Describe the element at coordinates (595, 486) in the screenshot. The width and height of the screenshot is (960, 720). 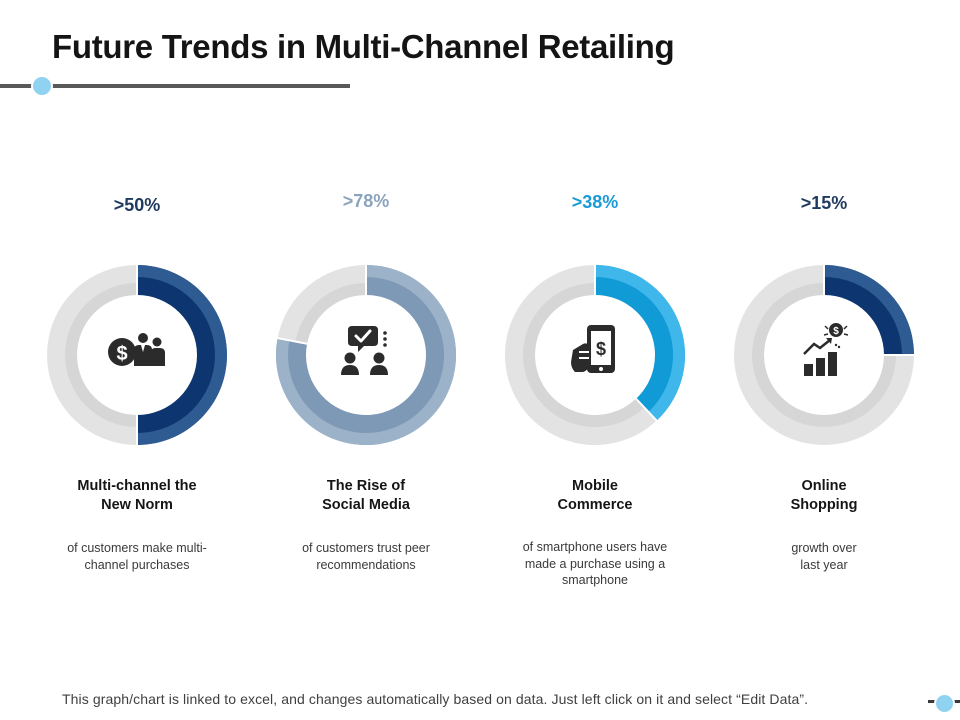
I see `panel-title-line: Mobile` at that location.